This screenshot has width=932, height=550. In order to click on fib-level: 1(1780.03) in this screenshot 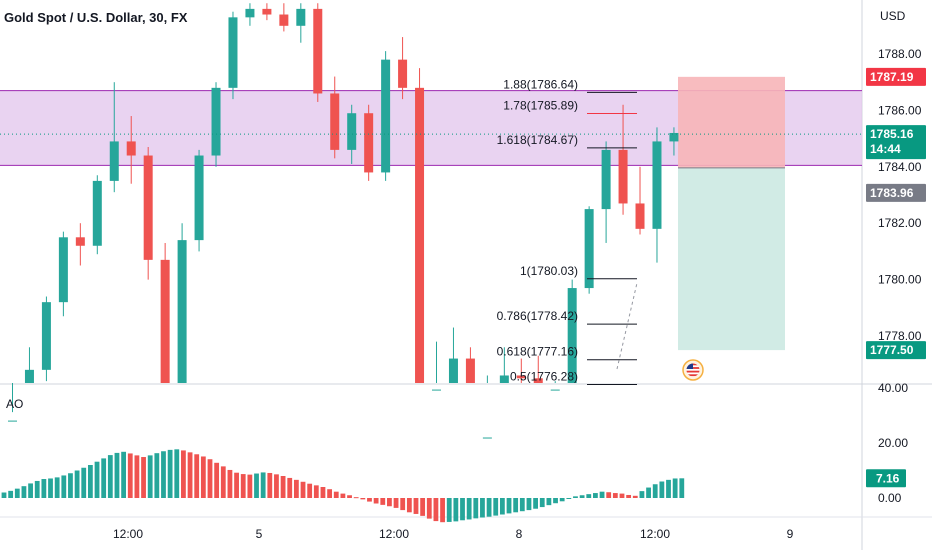, I will do `click(578, 272)`.